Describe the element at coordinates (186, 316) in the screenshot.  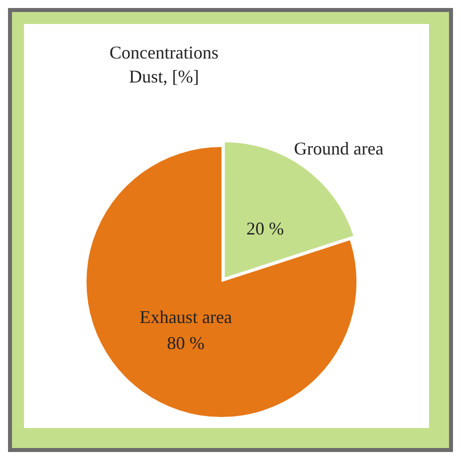
I see `slice-label: Exhaust area` at that location.